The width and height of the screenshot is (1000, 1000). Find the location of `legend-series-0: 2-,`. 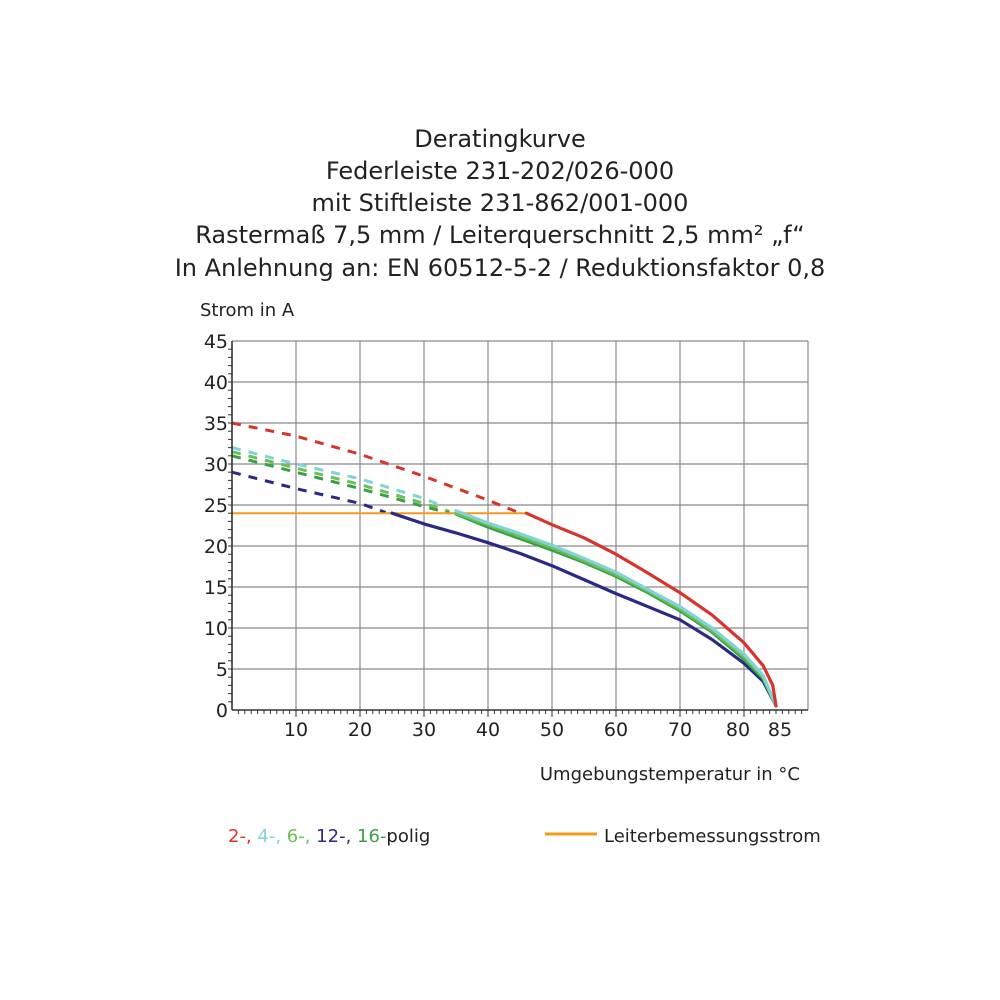

legend-series-0: 2-, is located at coordinates (242, 836).